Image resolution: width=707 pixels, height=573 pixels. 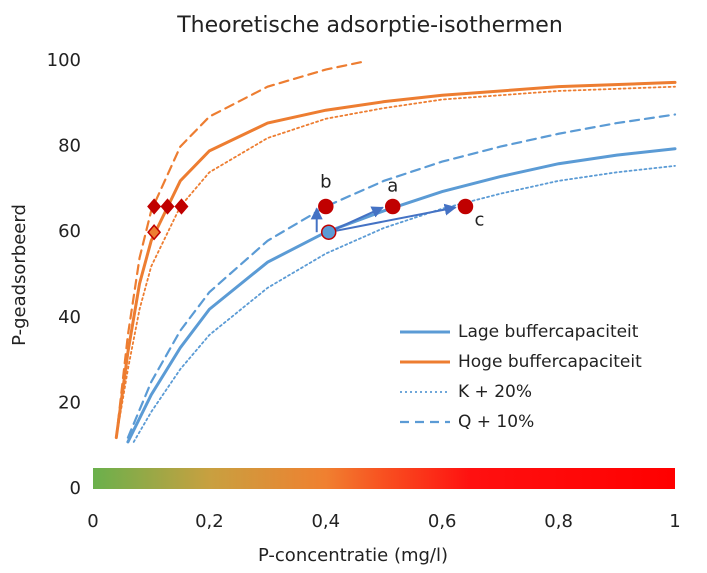 What do you see at coordinates (92, 521) in the screenshot?
I see `x-tick-label: 0` at bounding box center [92, 521].